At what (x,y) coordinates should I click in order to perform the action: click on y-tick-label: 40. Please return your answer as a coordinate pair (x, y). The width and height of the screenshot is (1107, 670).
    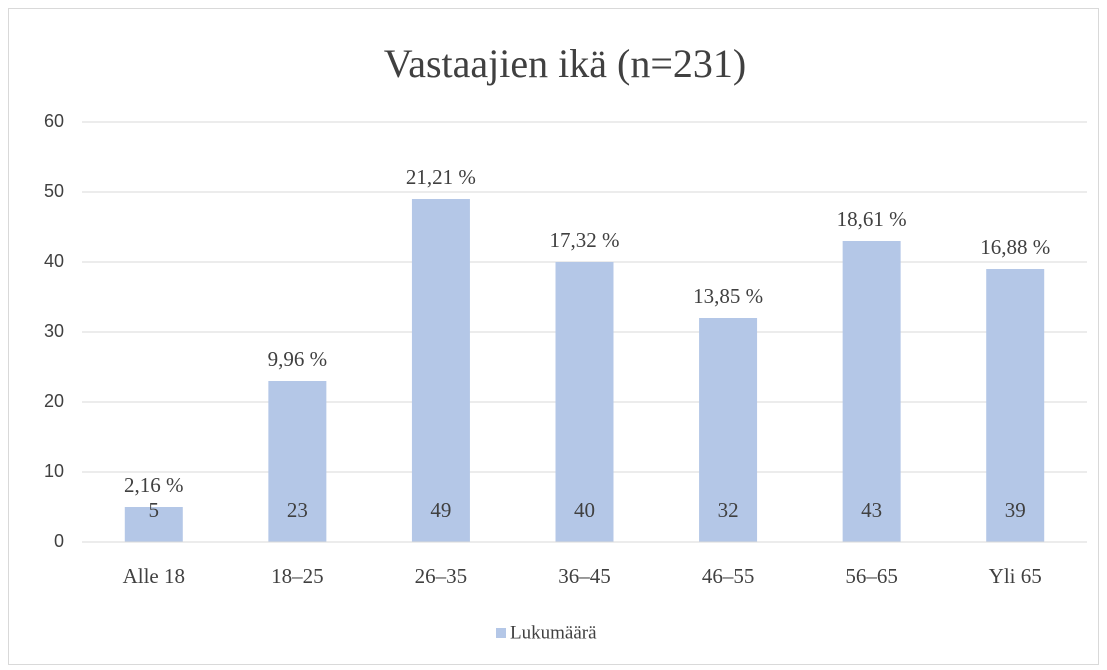
    Looking at the image, I should click on (54, 261).